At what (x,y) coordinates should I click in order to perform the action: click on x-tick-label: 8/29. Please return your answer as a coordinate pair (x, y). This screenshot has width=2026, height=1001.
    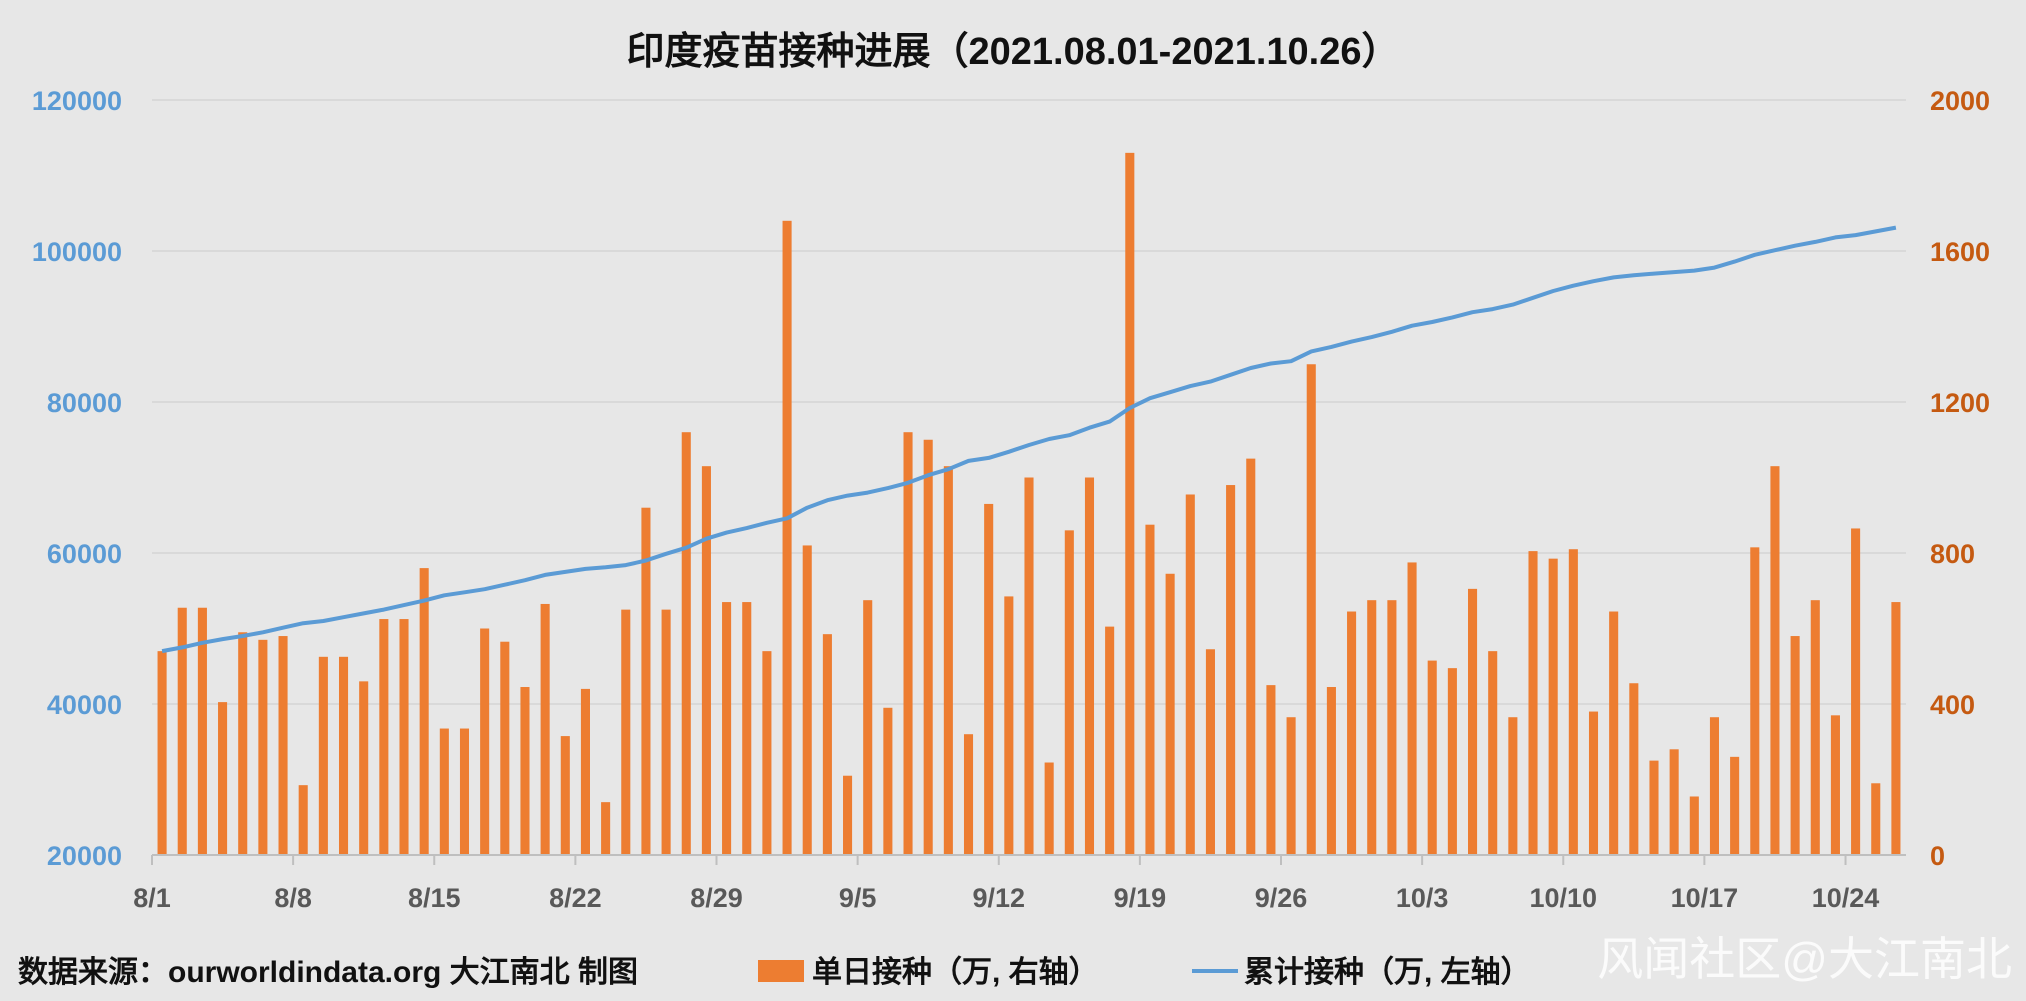
    Looking at the image, I should click on (716, 898).